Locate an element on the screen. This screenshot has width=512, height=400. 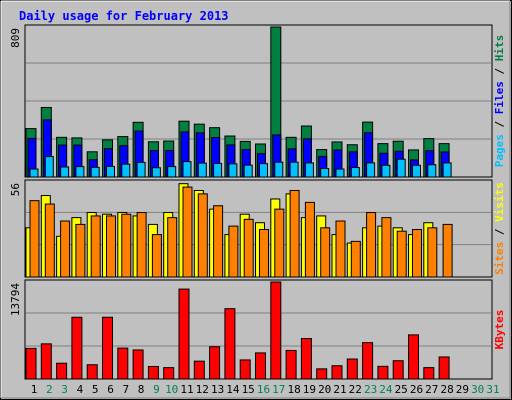
legend-part: Sites is located at coordinates (499, 258).